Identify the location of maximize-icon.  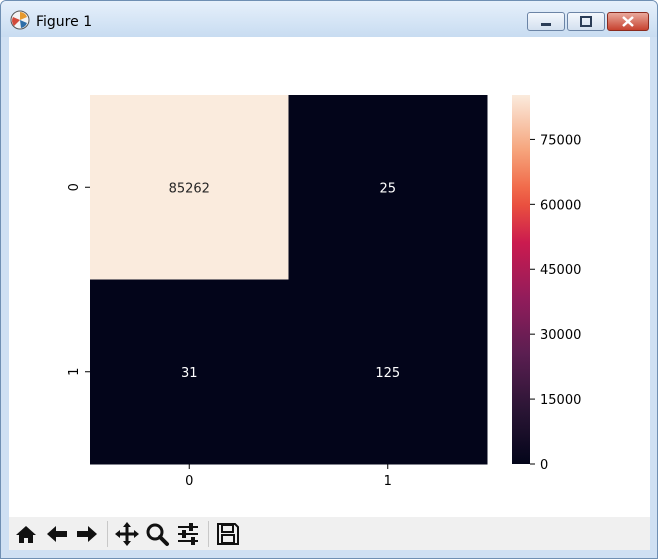
(586, 21).